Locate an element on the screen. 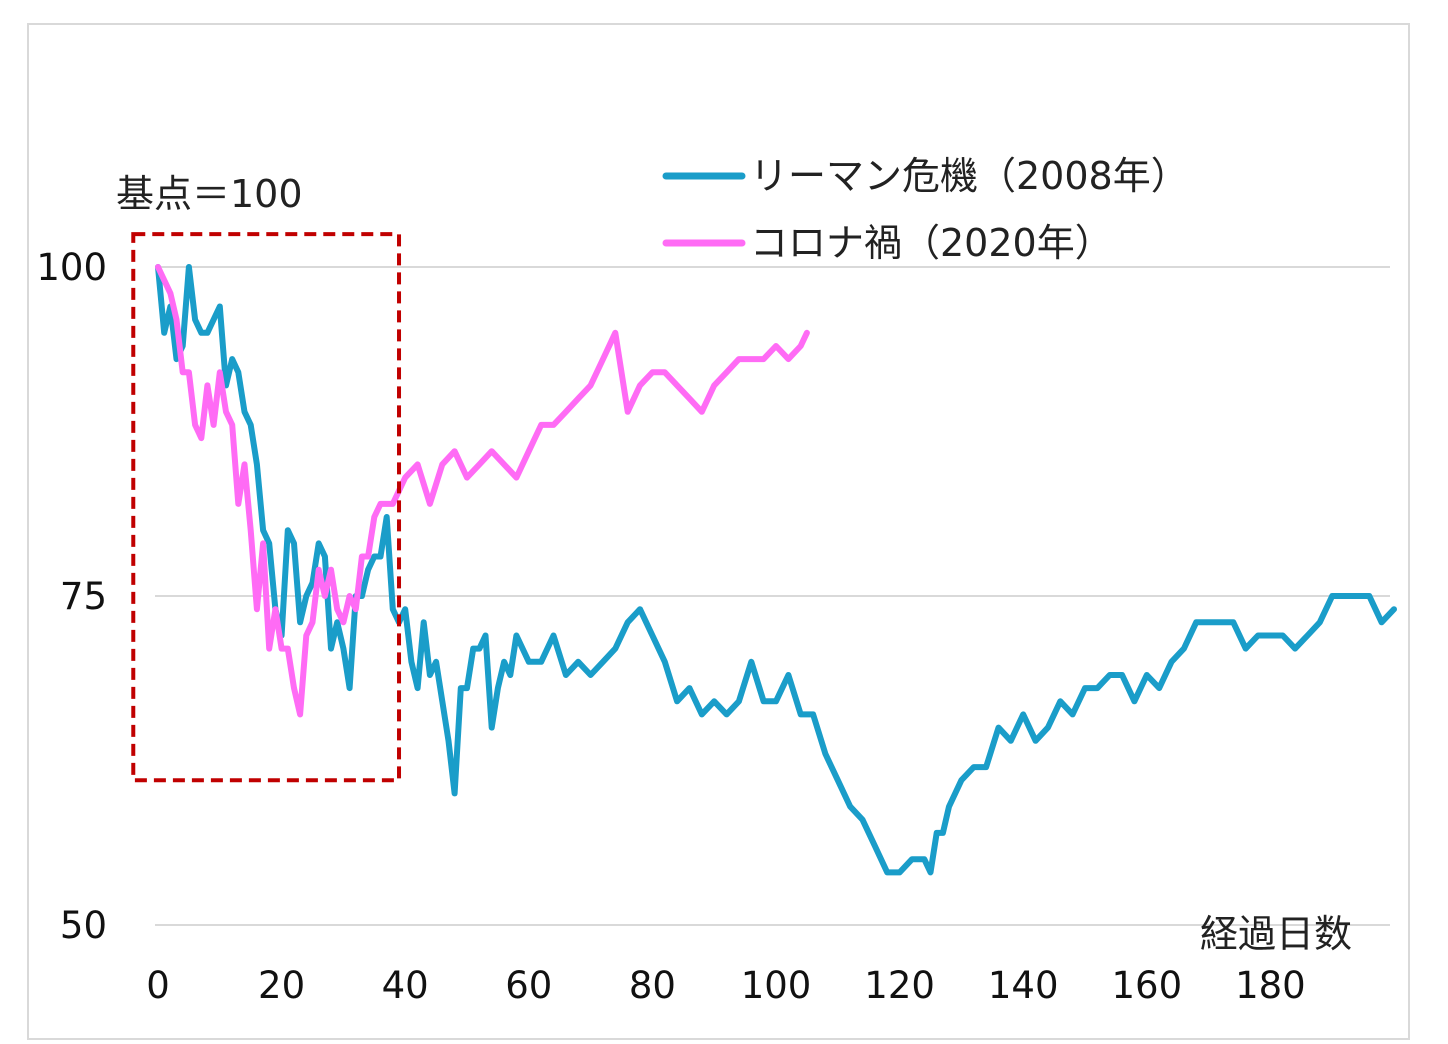  x-axis-ticks: 0 20 40 60 80 100 120 140 160 180 is located at coordinates (725, 985).